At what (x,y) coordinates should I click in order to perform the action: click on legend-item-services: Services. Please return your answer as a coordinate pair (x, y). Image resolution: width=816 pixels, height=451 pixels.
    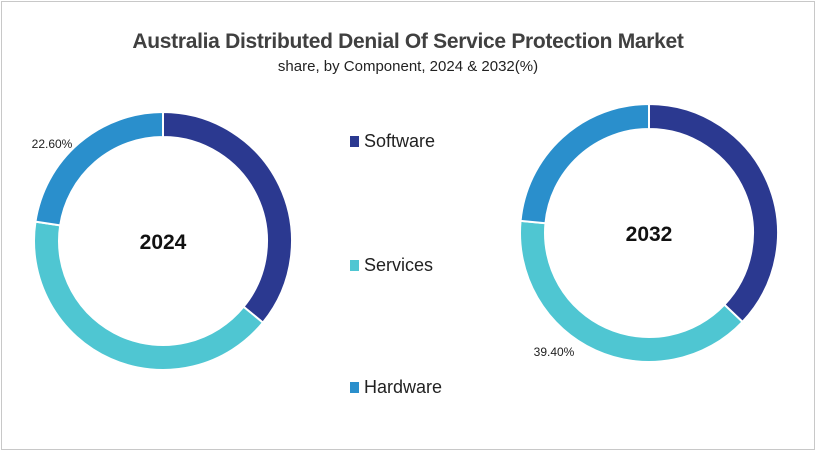
    Looking at the image, I should click on (391, 265).